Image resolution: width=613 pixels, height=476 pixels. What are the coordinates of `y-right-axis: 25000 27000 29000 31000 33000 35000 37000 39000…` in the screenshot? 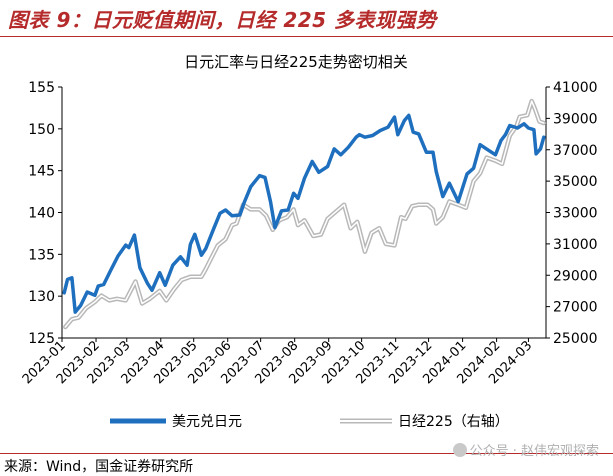 It's located at (572, 213).